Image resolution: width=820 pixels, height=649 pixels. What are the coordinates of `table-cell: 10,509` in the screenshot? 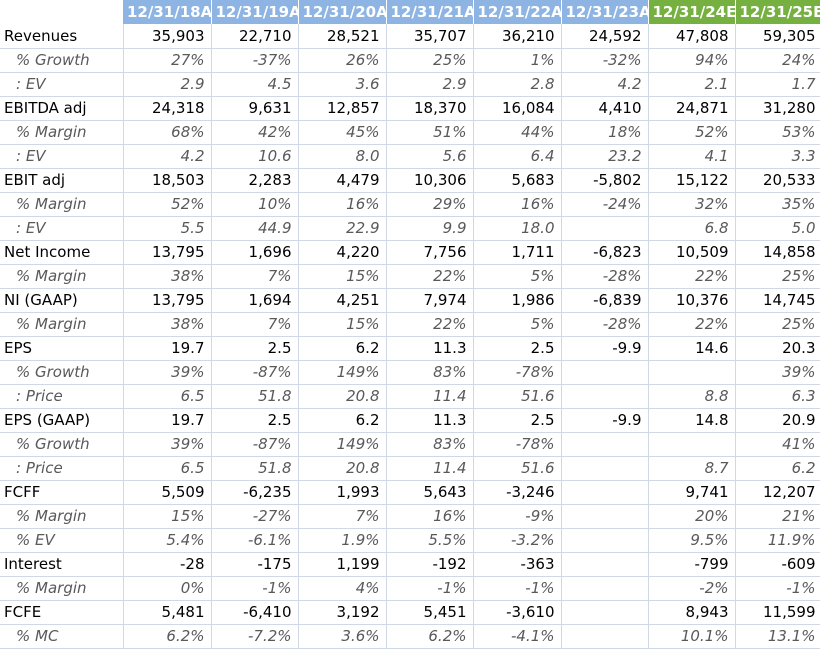 It's located at (692, 252).